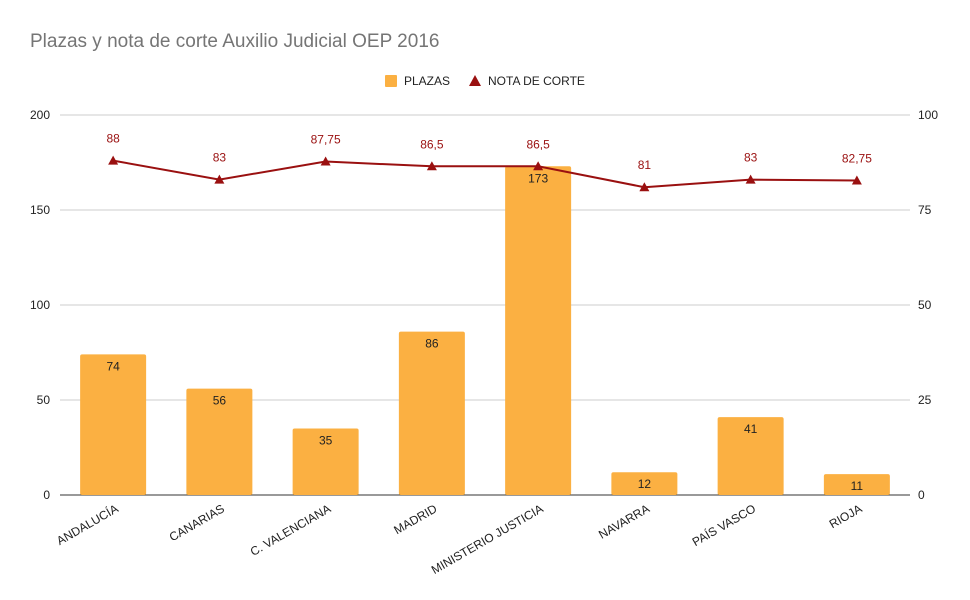  What do you see at coordinates (751, 429) in the screenshot?
I see `bar-value-label: 41` at bounding box center [751, 429].